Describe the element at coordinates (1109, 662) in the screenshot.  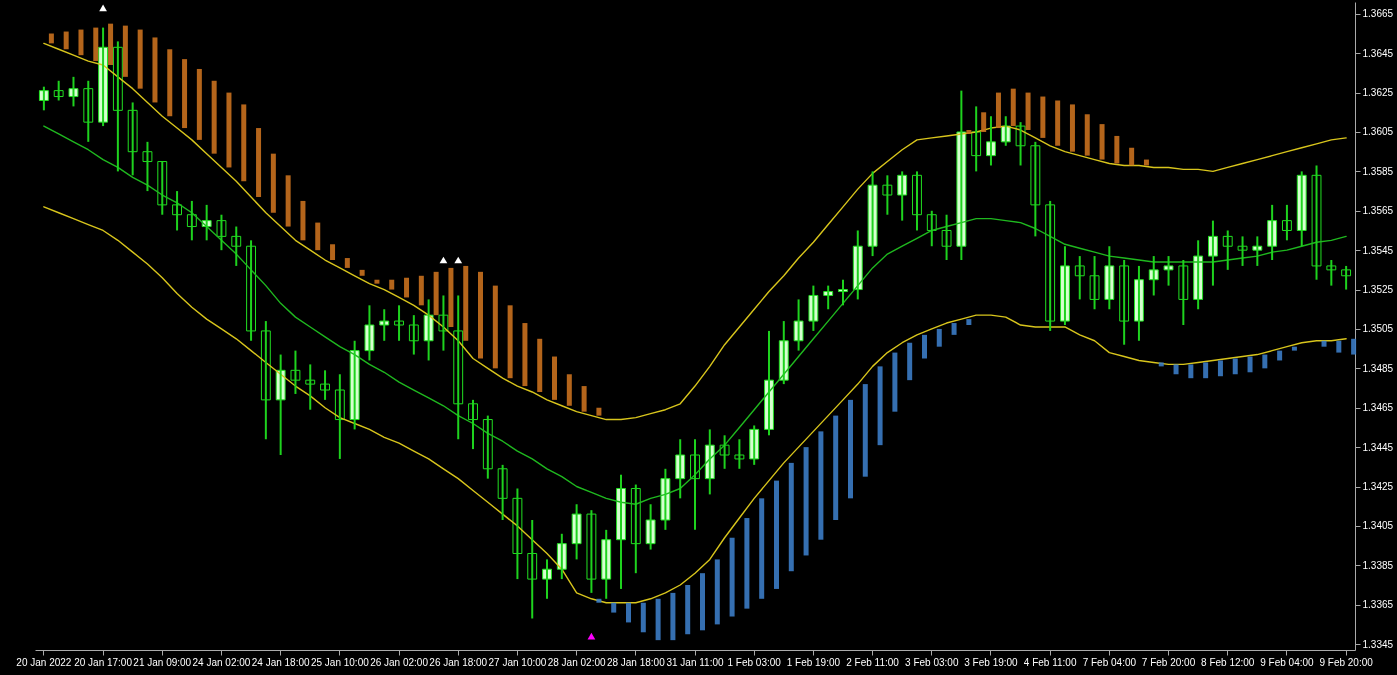
I see `x-tick-label: 7 Feb 04:00` at that location.